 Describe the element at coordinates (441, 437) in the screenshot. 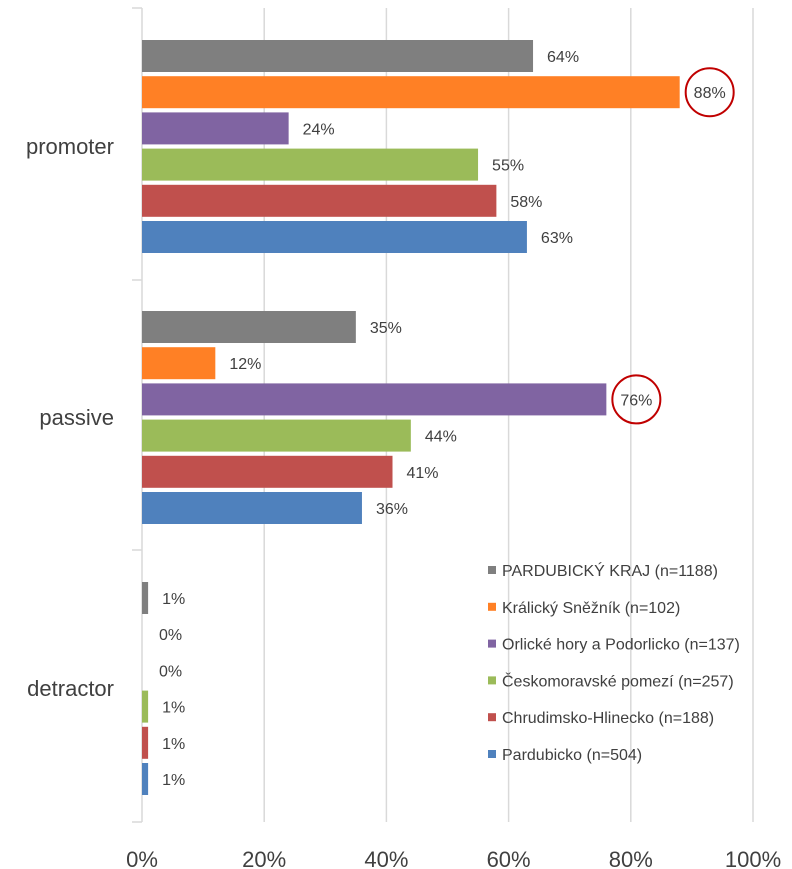

I see `data-label: 44%` at that location.